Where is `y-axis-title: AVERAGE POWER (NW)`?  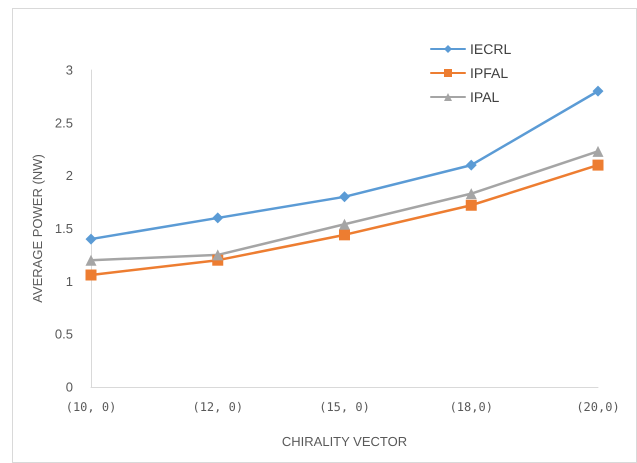
y-axis-title: AVERAGE POWER (NW) is located at coordinates (38, 228).